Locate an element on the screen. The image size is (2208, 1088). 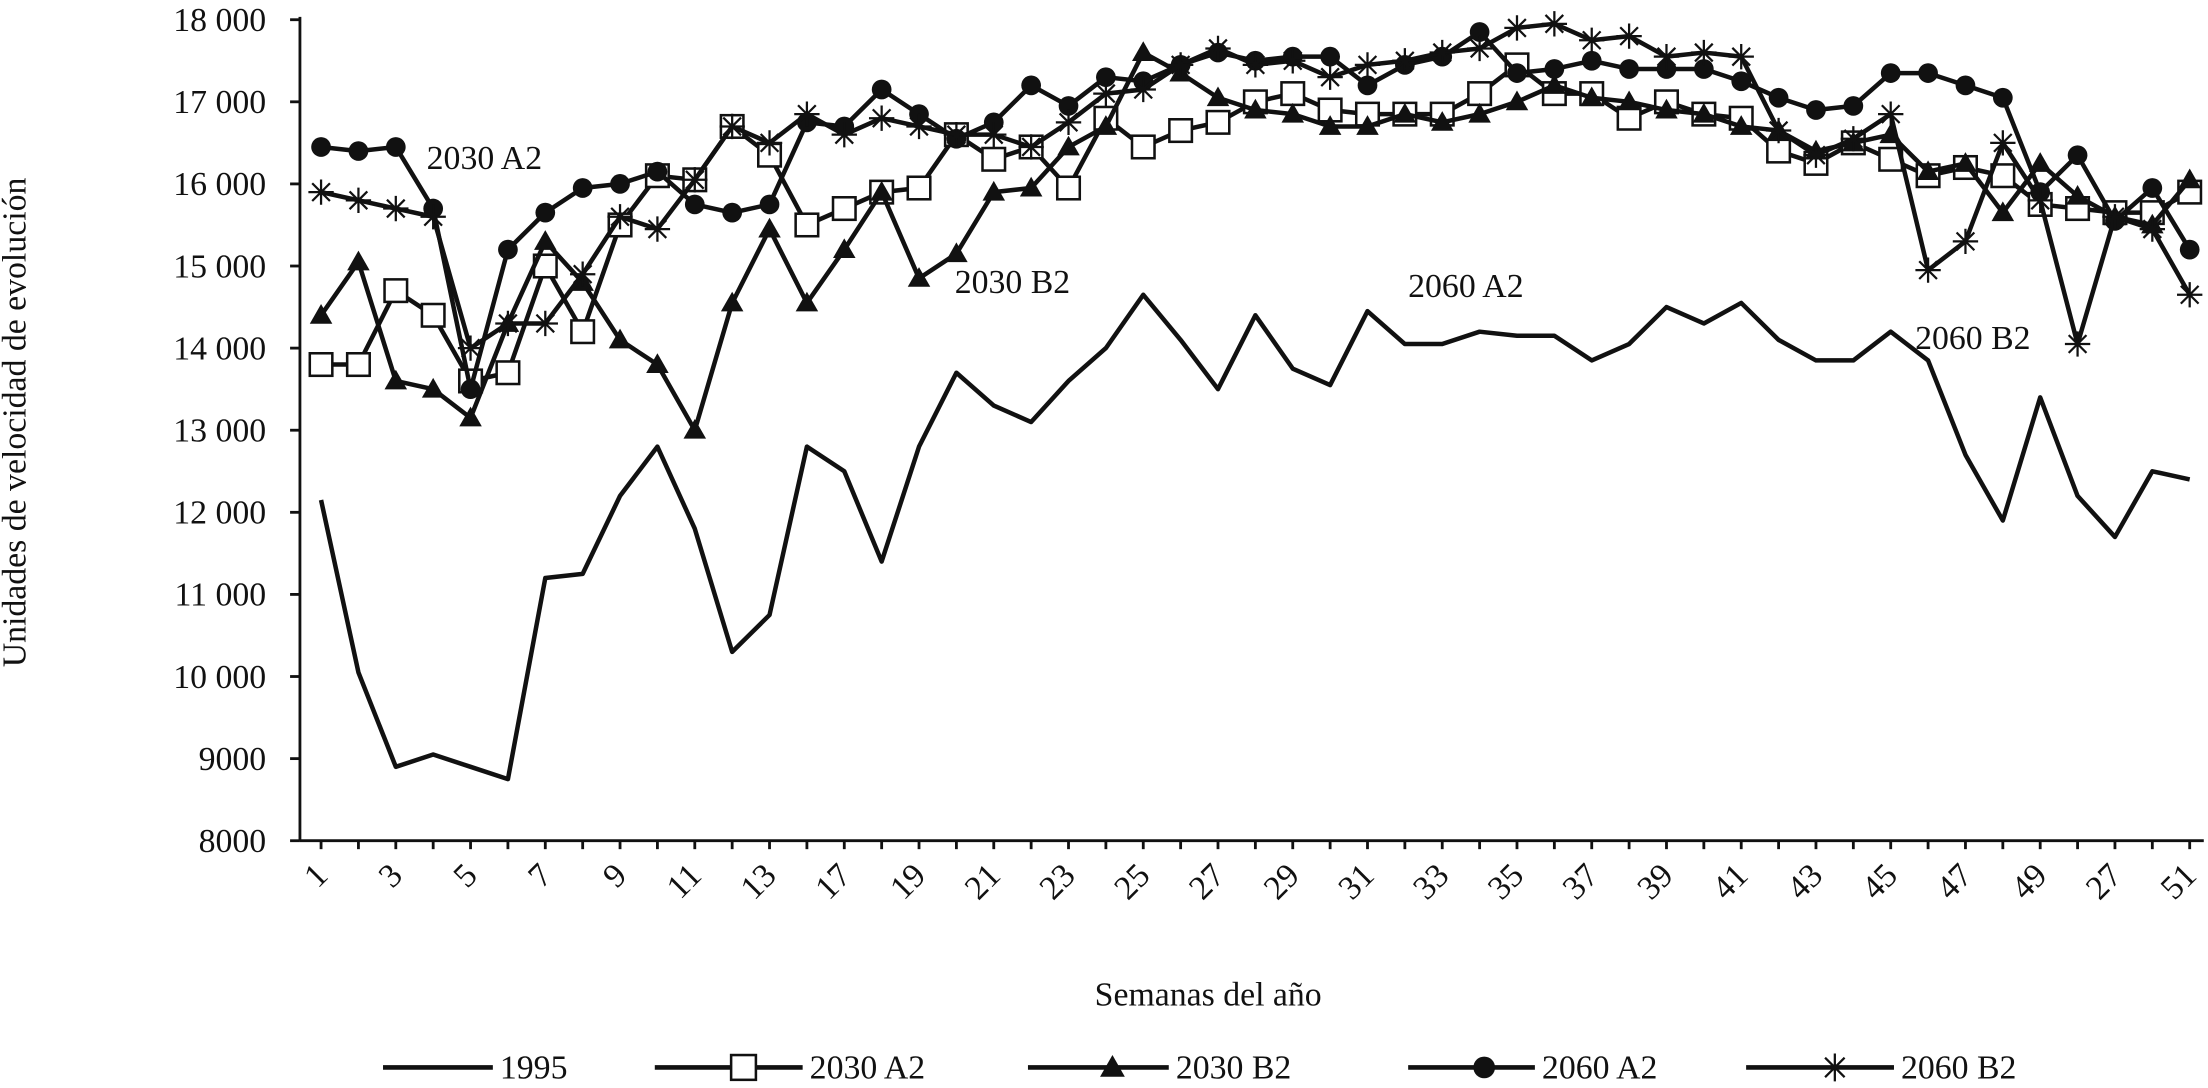
y-tick-label: 9000 is located at coordinates (233, 759).